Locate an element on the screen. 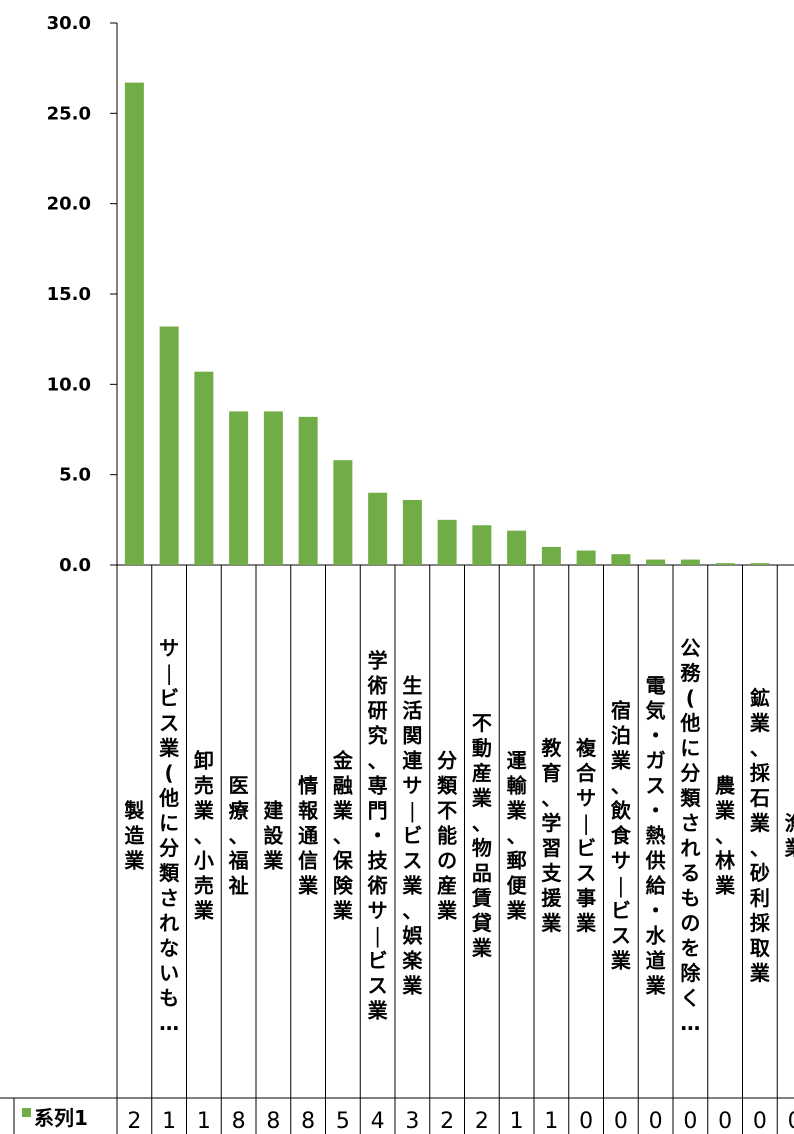 The height and width of the screenshot is (1134, 794). legend-swatch is located at coordinates (26, 1112).